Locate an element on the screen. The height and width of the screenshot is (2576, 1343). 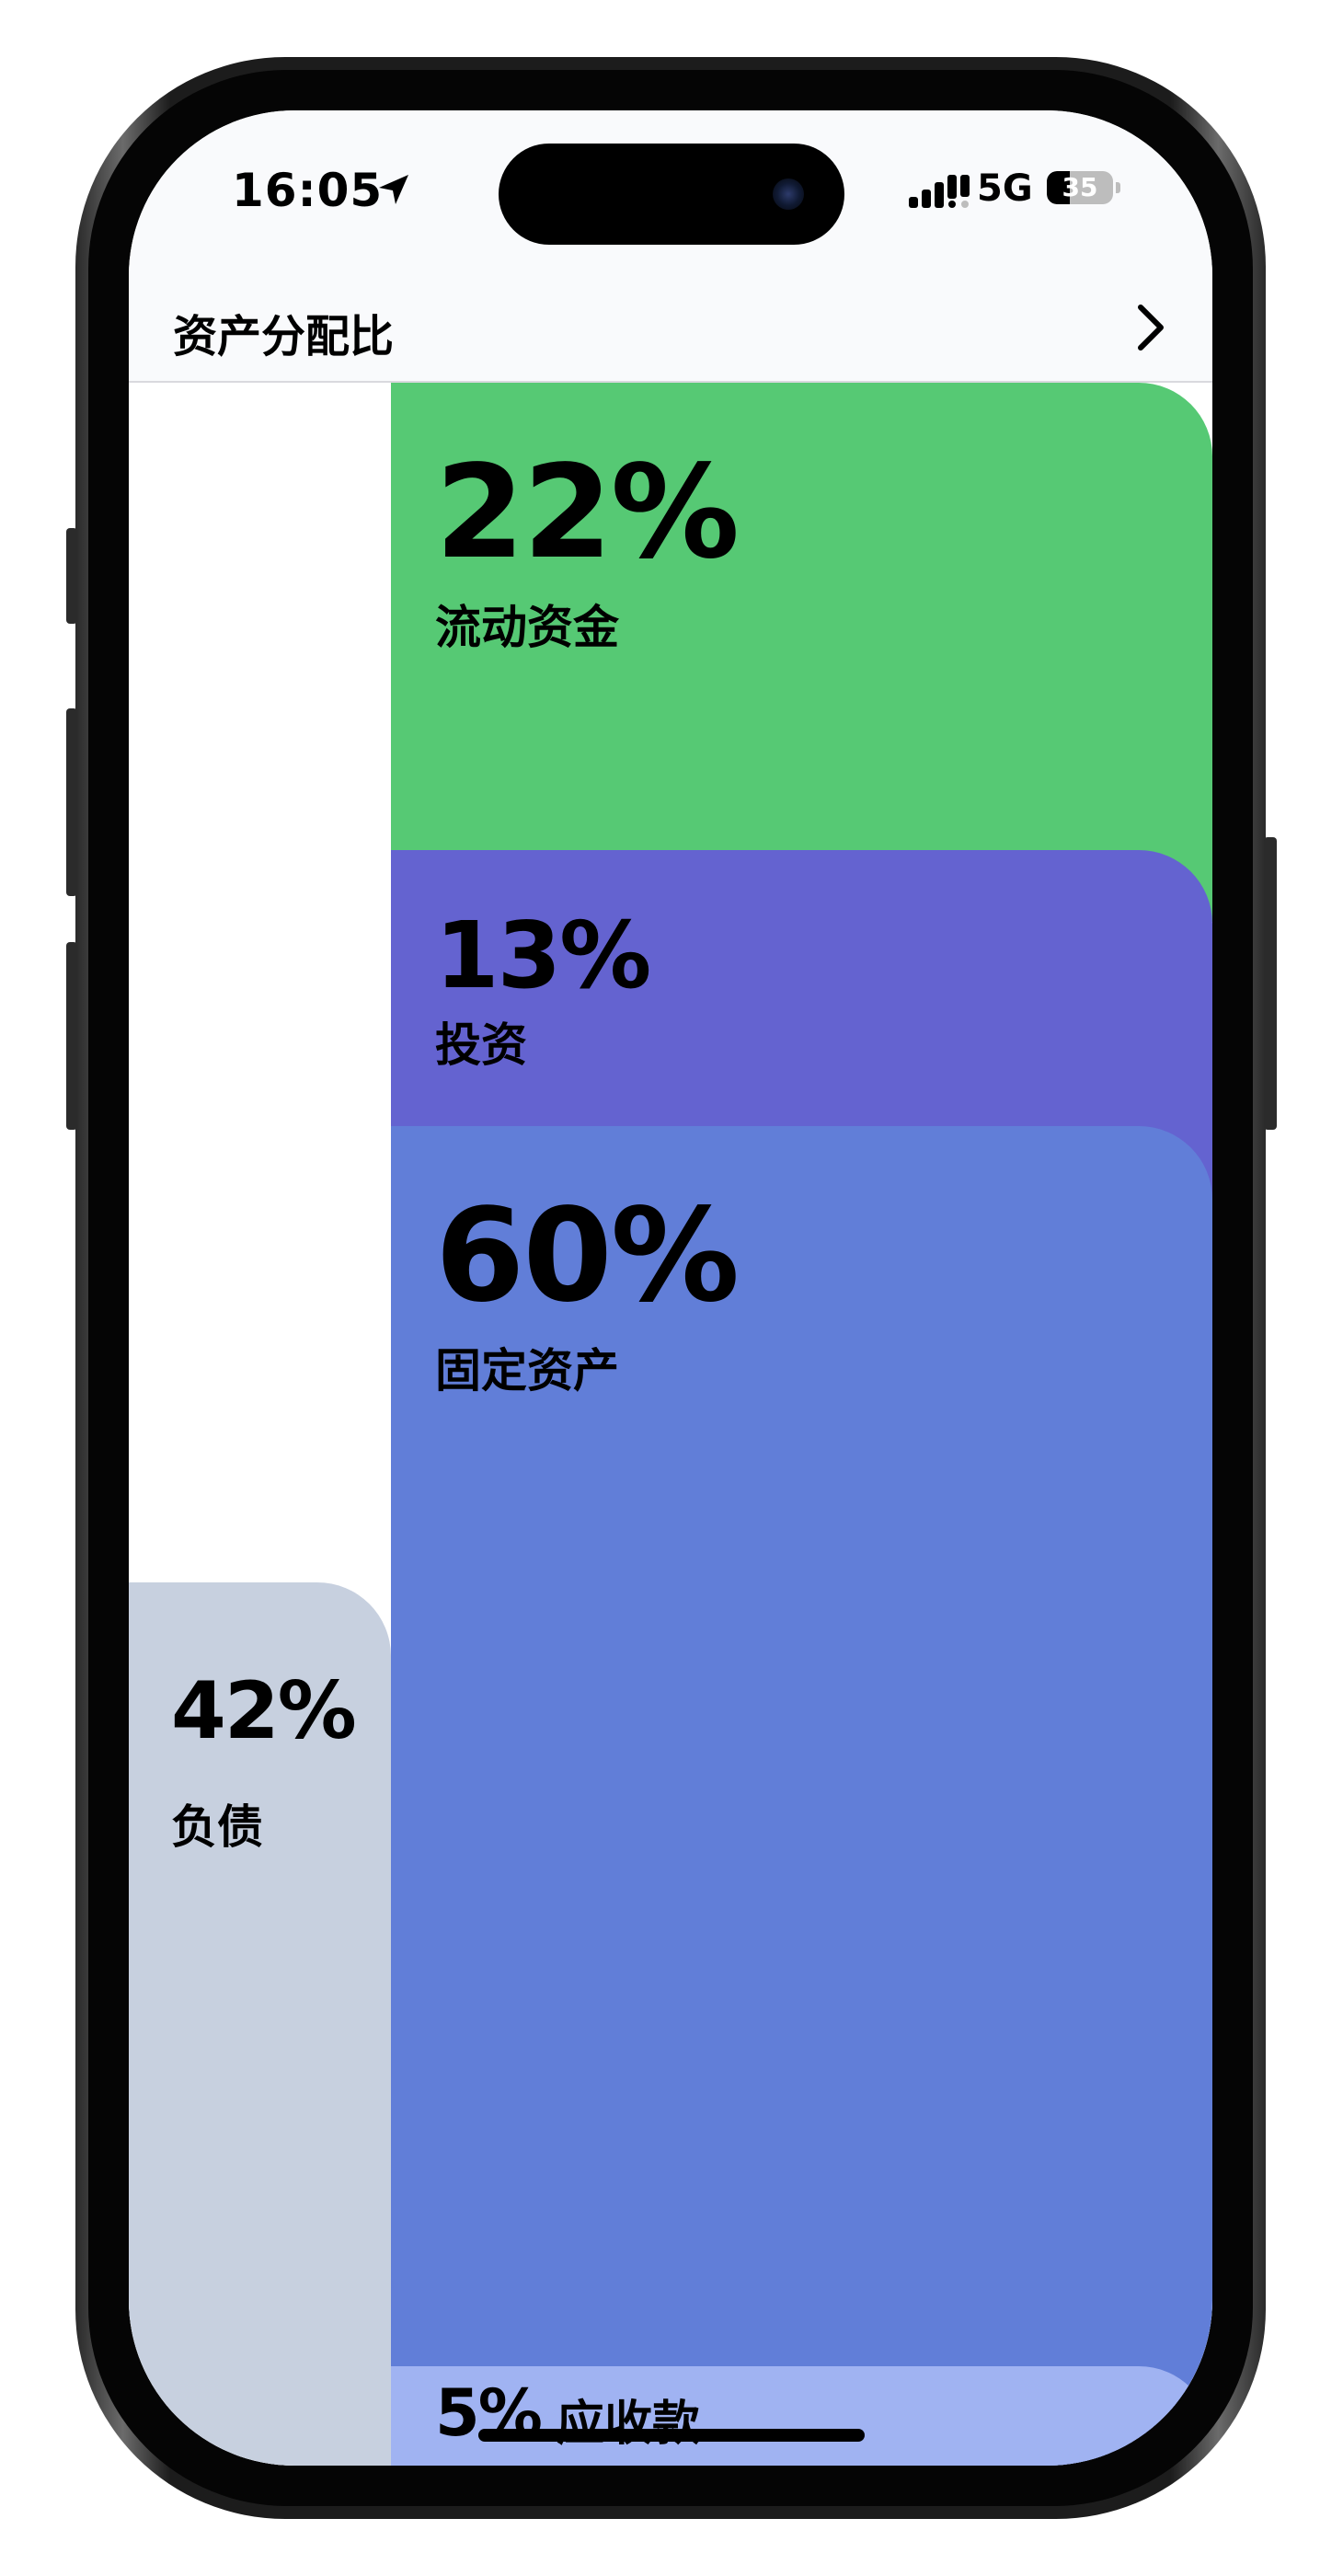
liabilities-percent: 42% is located at coordinates (264, 1711).